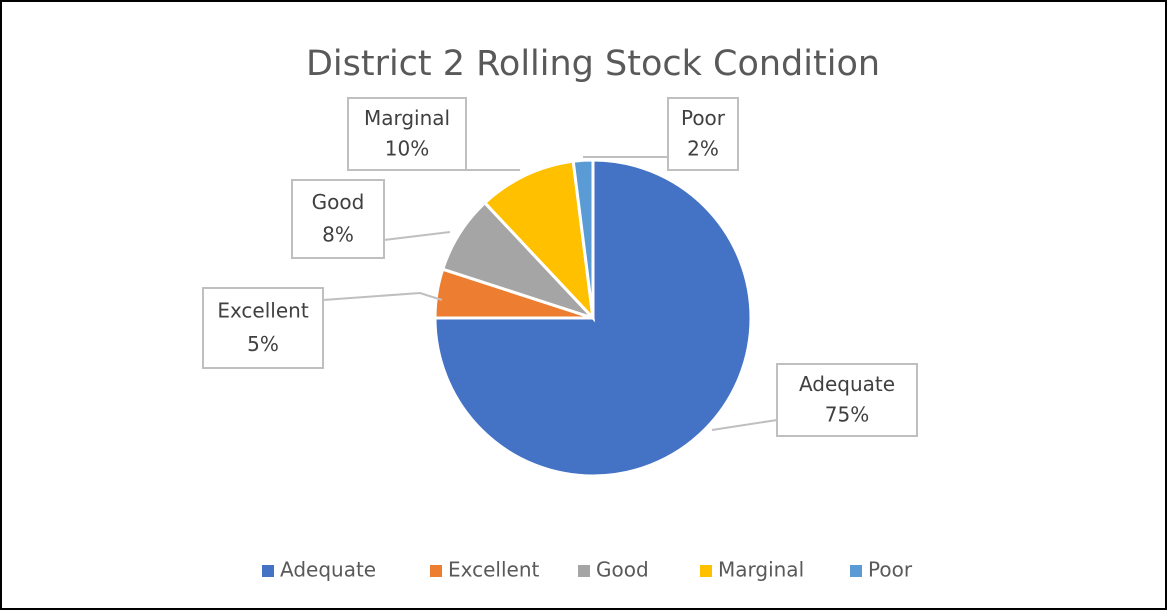  What do you see at coordinates (407, 148) in the screenshot?
I see `data-label-value: 10%` at bounding box center [407, 148].